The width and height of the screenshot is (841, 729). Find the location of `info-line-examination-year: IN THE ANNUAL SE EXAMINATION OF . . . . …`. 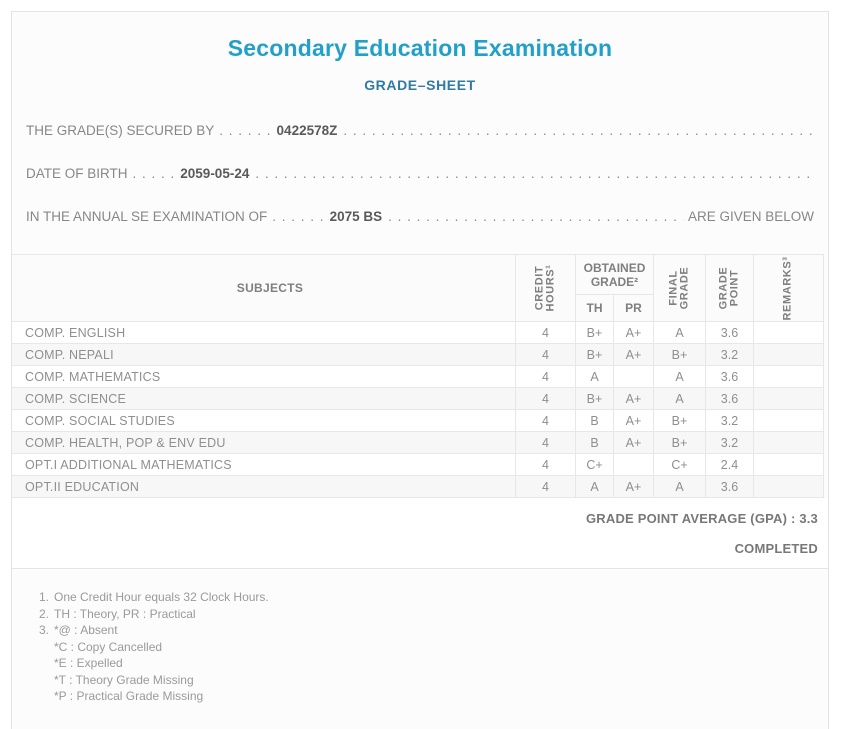

info-line-examination-year: IN THE ANNUAL SE EXAMINATION OF . . . . … is located at coordinates (420, 219).